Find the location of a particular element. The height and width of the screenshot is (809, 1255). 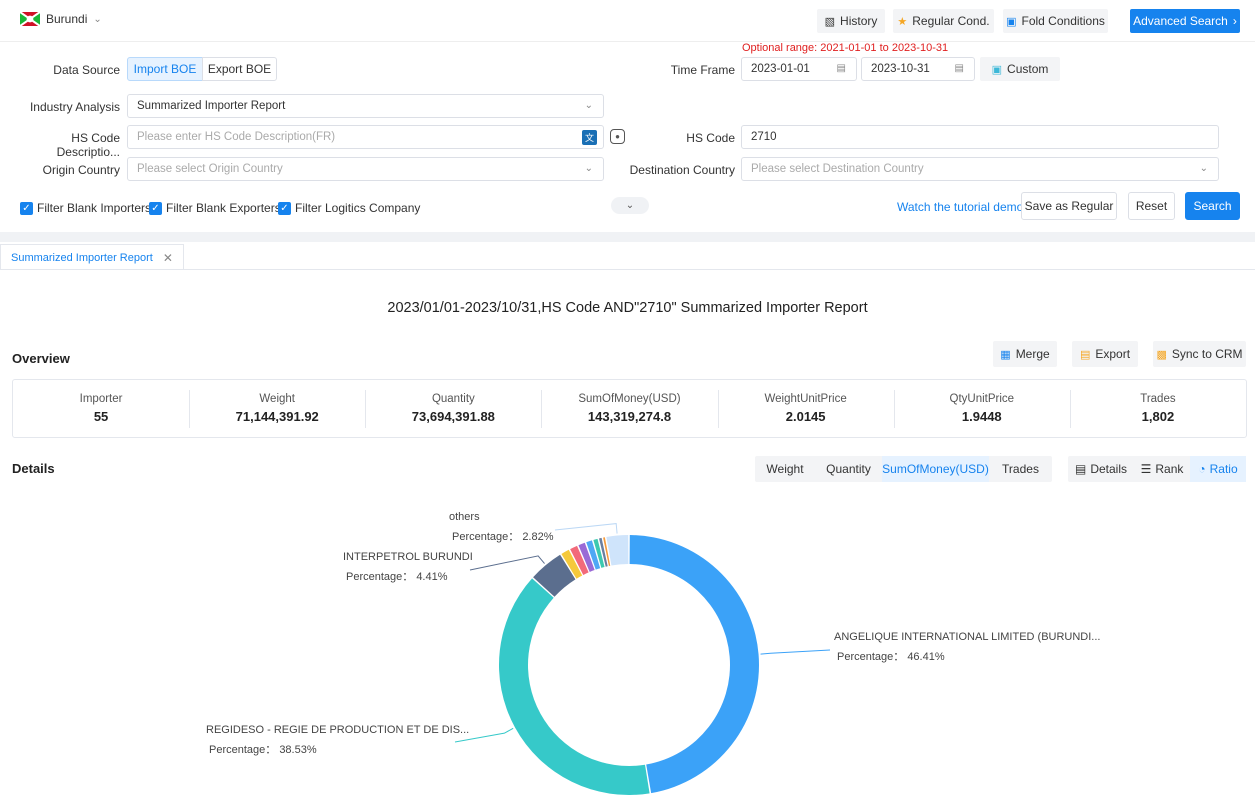

stat-key: Trades is located at coordinates (1158, 399).